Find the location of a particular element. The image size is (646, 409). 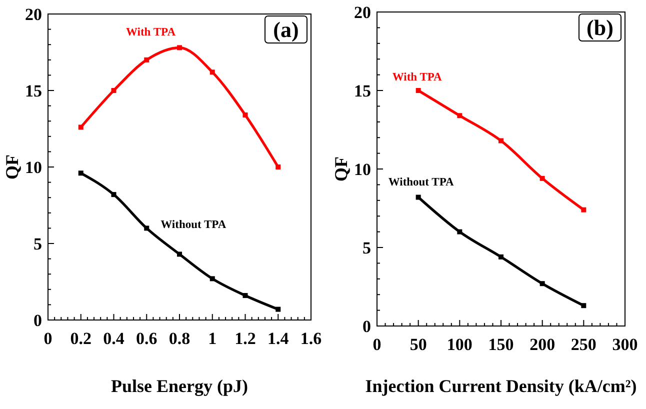

chart-title: (a) is located at coordinates (286, 29).